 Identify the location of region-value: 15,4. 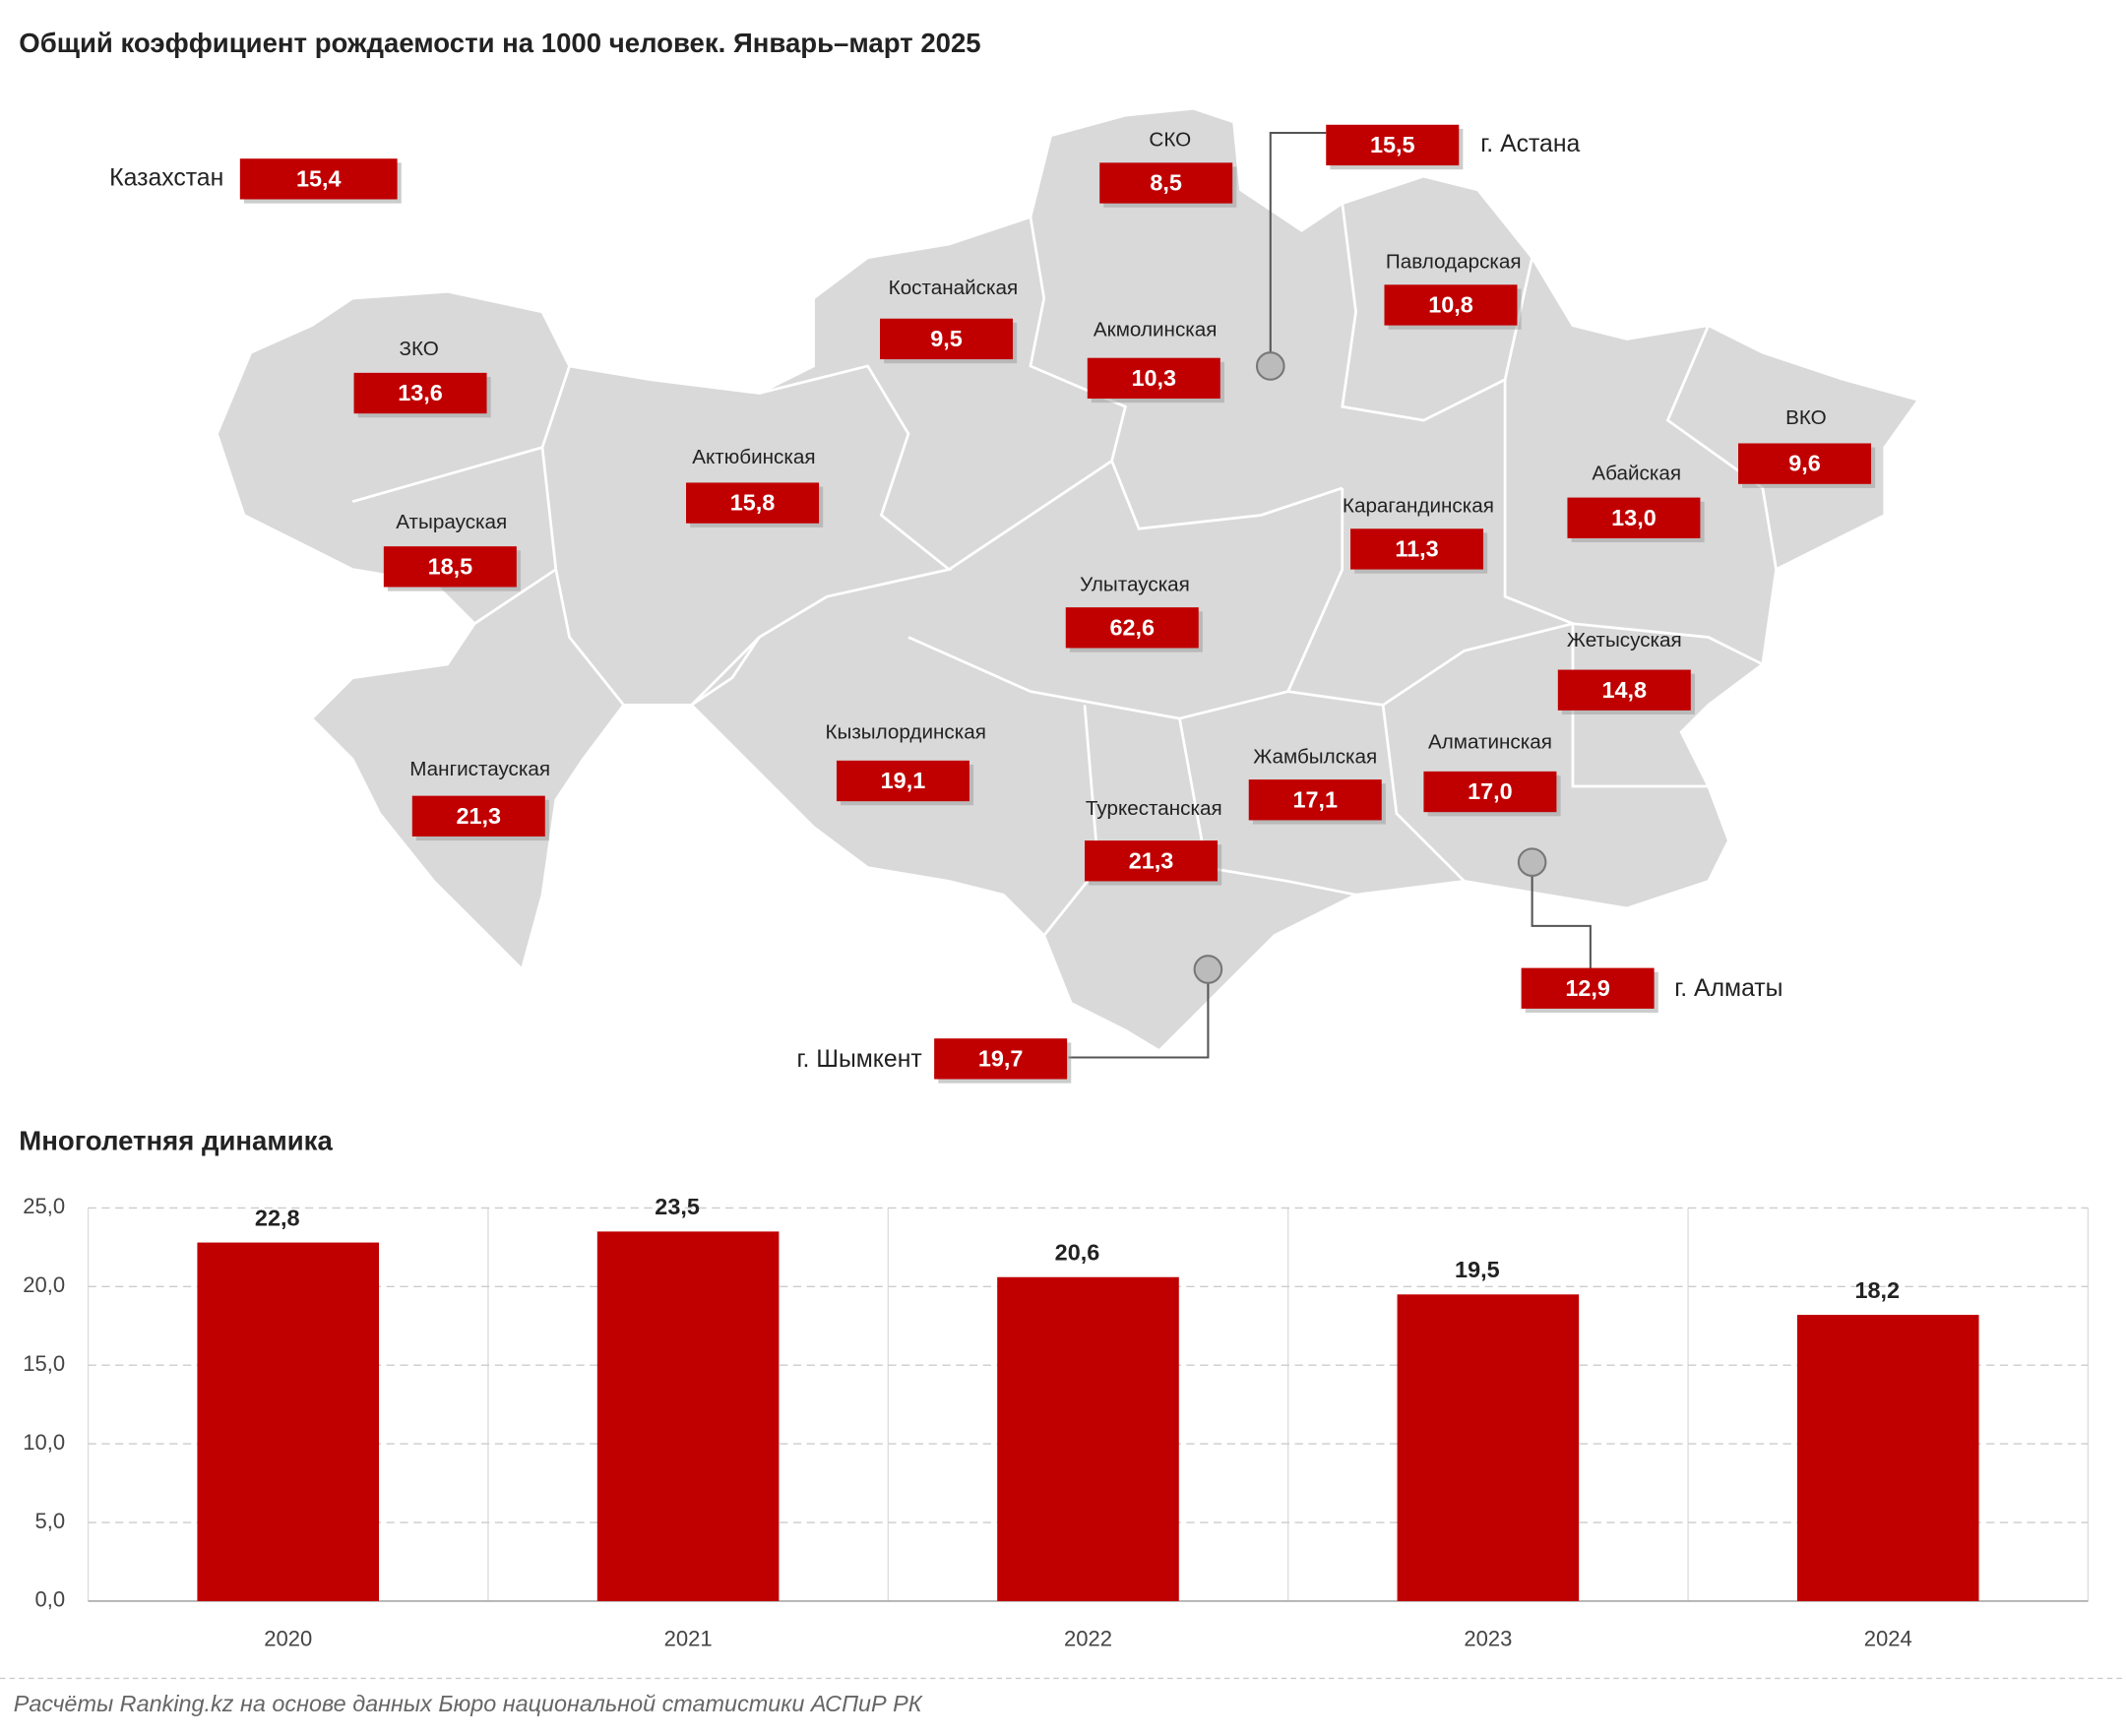
(319, 178).